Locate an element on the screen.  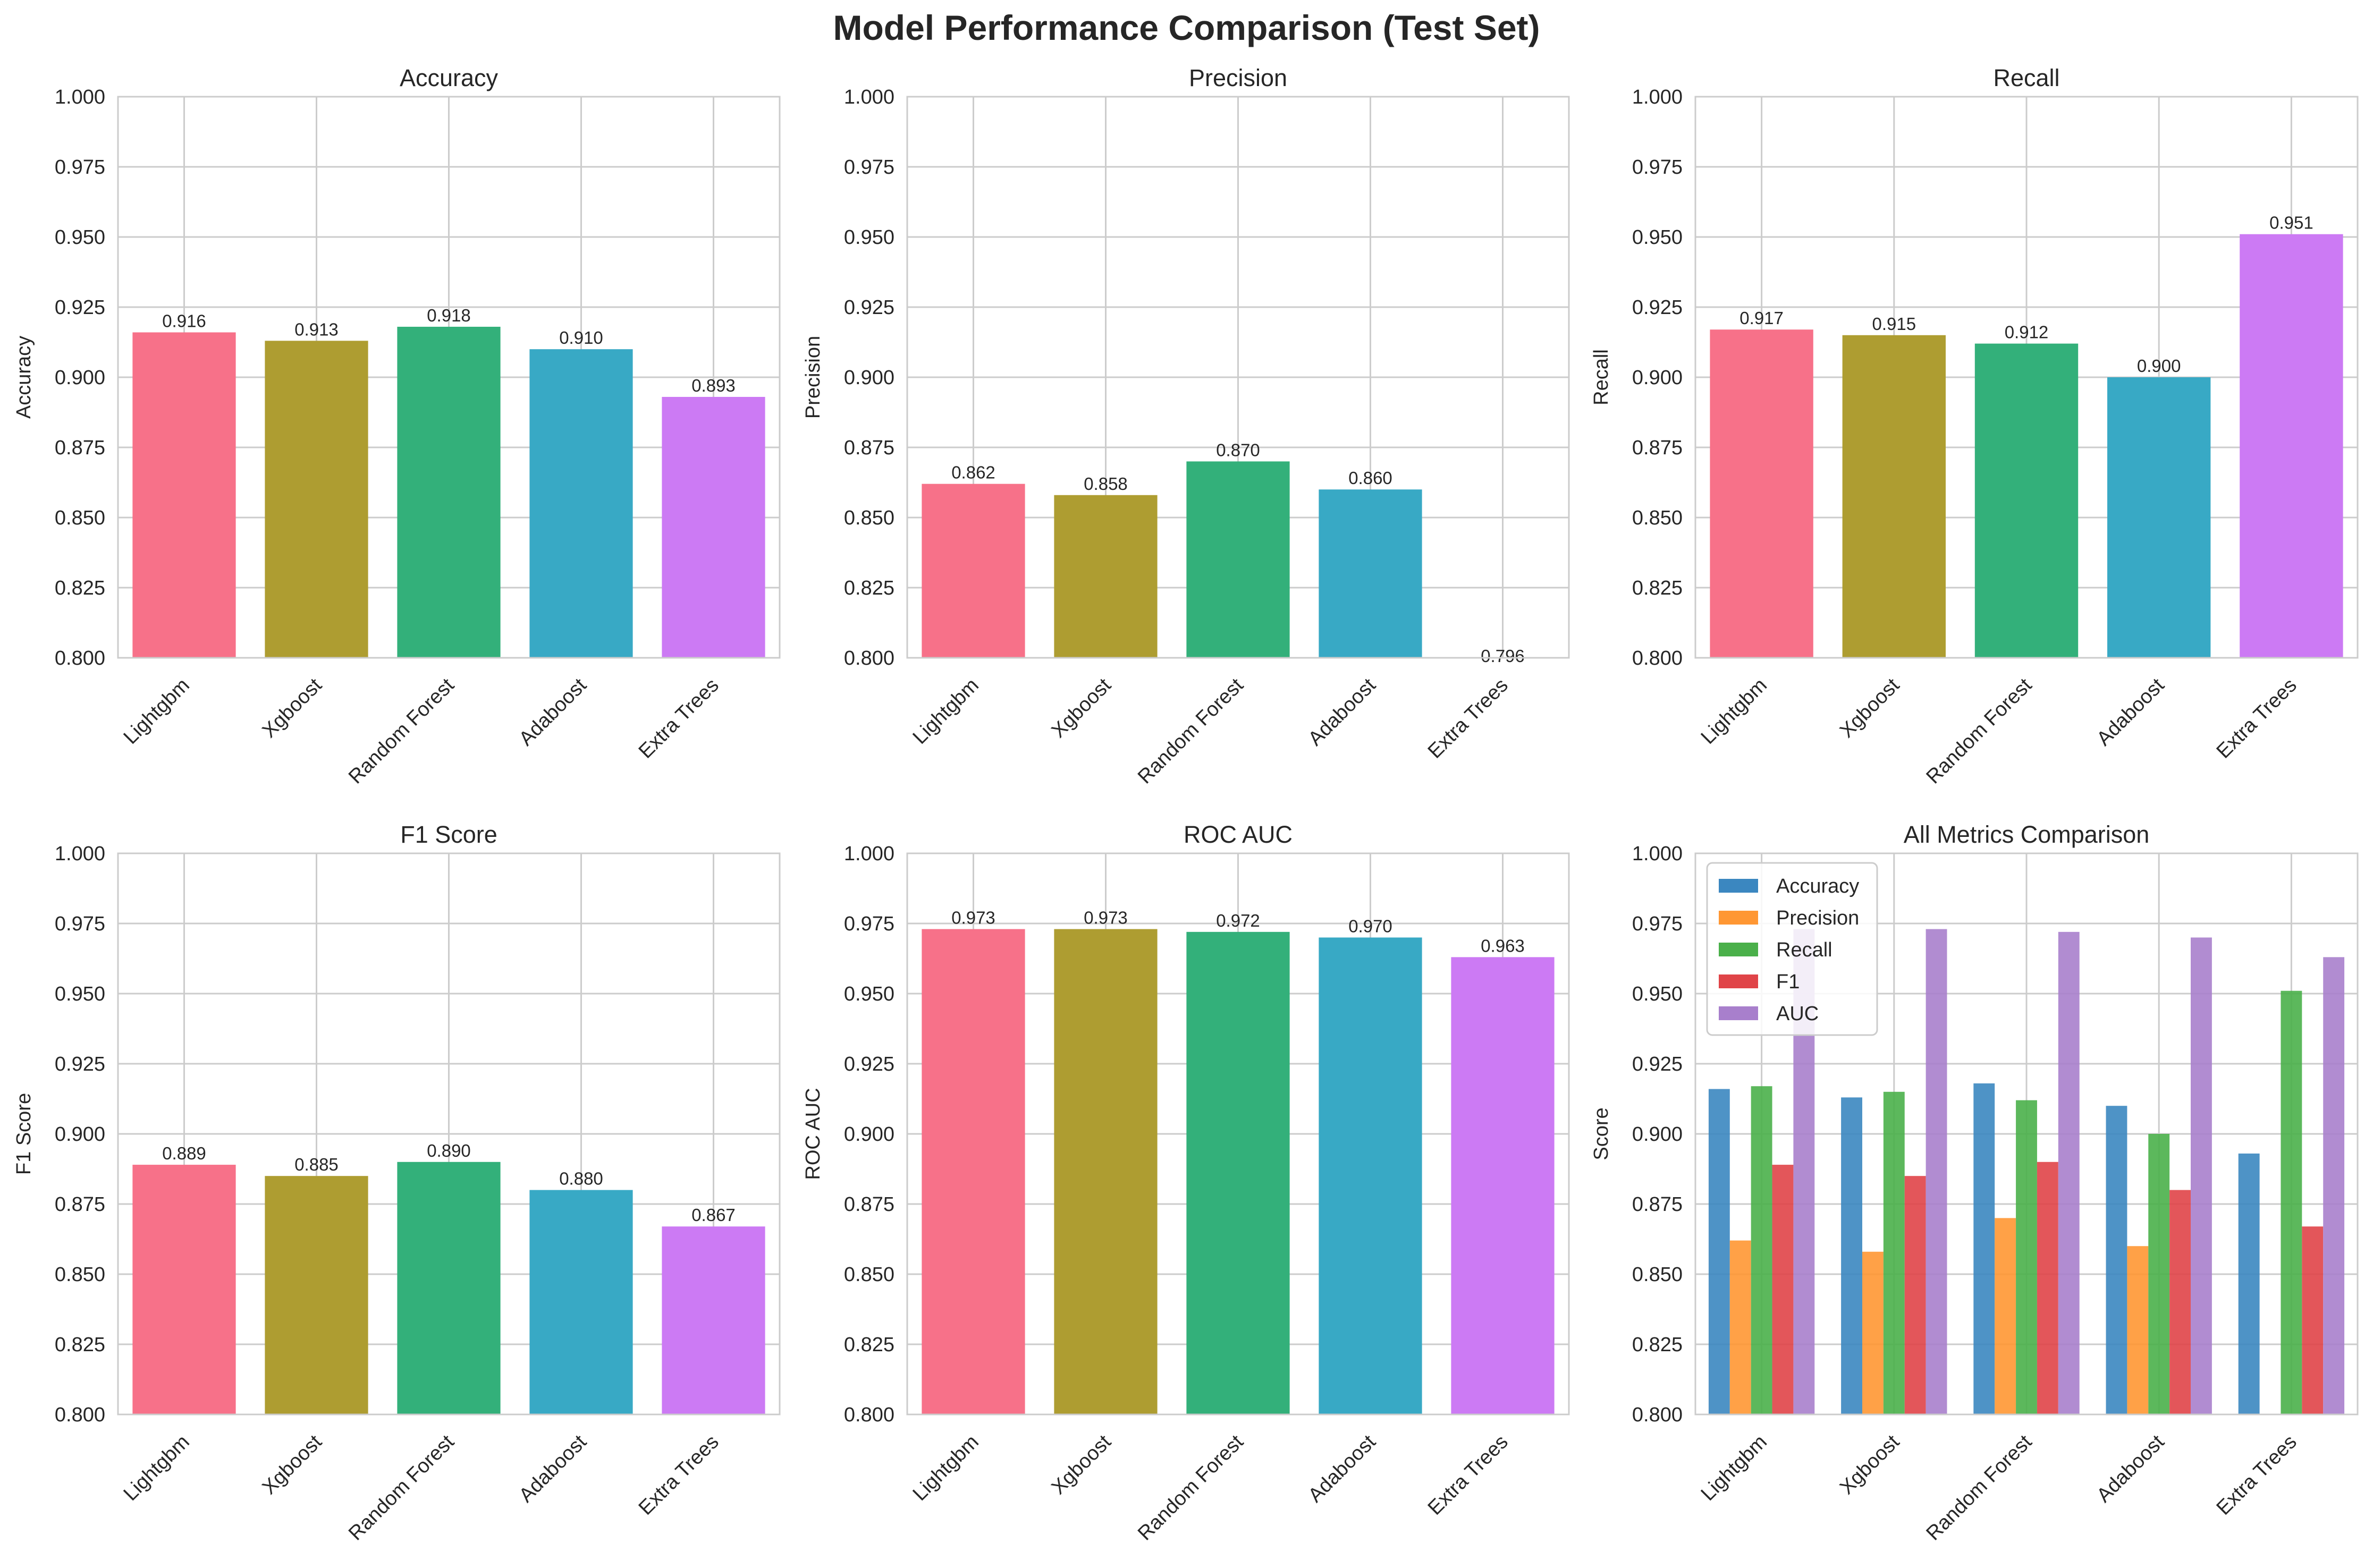
panel-title: ROC AUC is located at coordinates (1238, 834).